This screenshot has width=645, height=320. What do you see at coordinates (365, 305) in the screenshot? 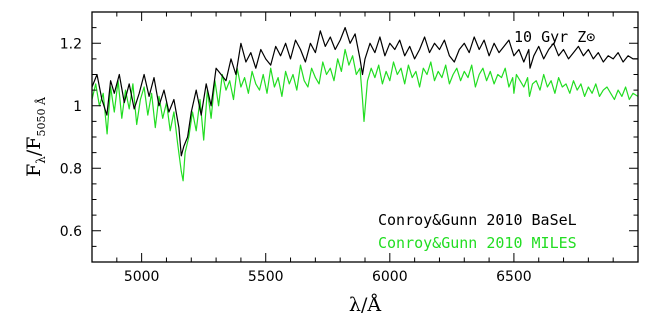
I see `x-axis-title: λ/Å` at bounding box center [365, 305].